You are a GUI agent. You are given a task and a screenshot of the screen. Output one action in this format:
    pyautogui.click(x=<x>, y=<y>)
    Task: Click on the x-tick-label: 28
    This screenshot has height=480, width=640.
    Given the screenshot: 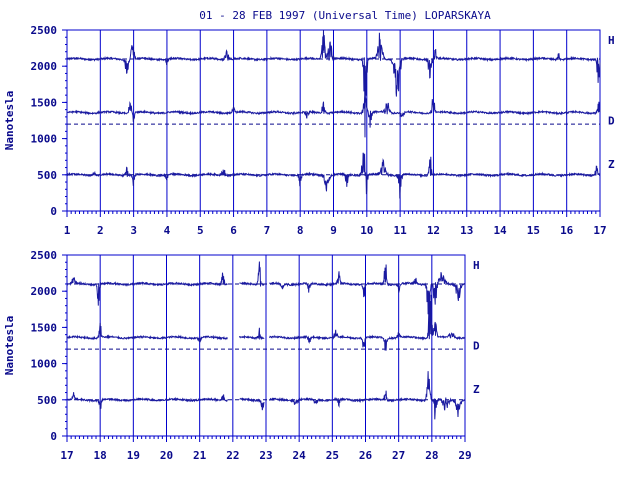 What is the action you would take?
    pyautogui.click(x=431, y=455)
    